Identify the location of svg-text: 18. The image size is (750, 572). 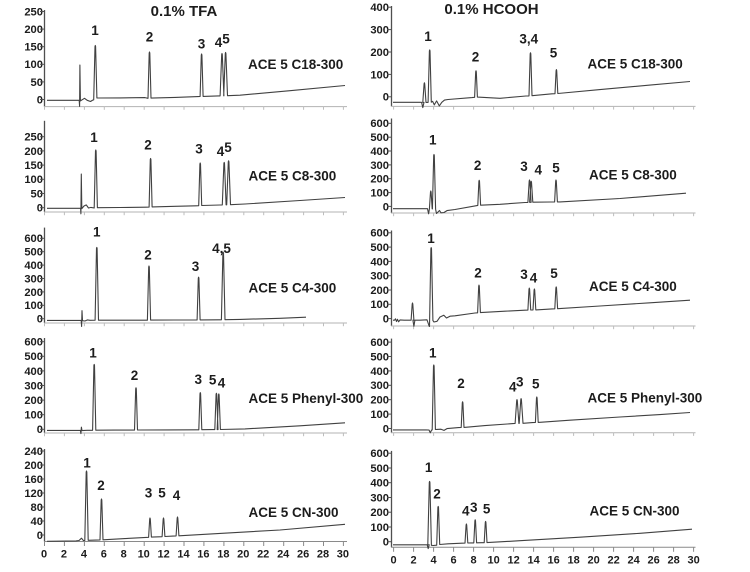
(223, 555).